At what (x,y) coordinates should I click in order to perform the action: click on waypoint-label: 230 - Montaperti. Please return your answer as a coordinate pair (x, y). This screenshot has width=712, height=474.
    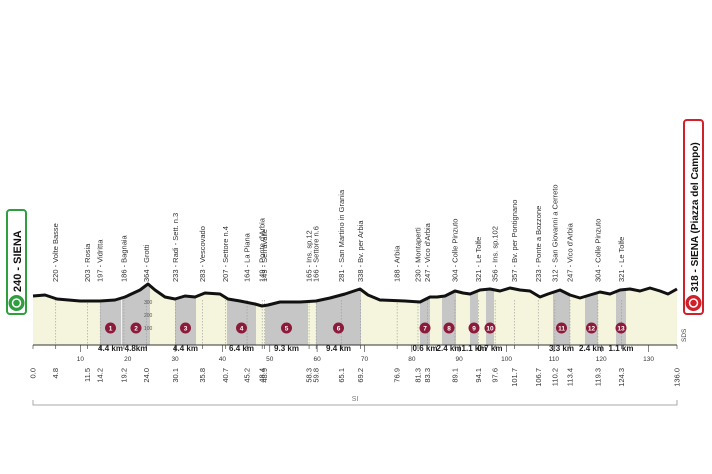
    Looking at the image, I should click on (417, 254).